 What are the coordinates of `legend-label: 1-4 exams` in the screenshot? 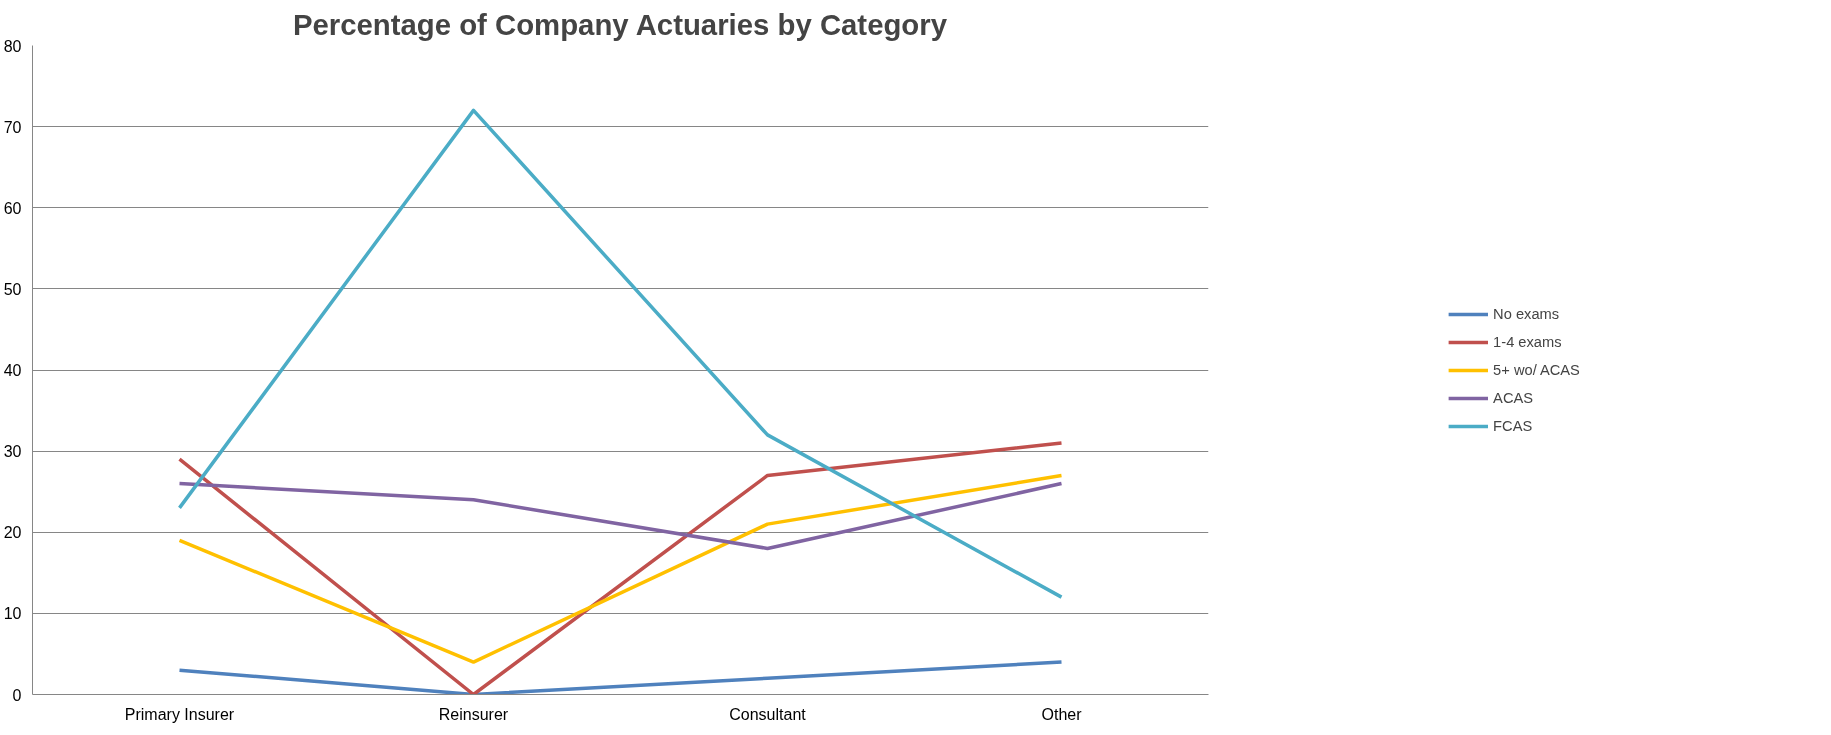 It's located at (1527, 341).